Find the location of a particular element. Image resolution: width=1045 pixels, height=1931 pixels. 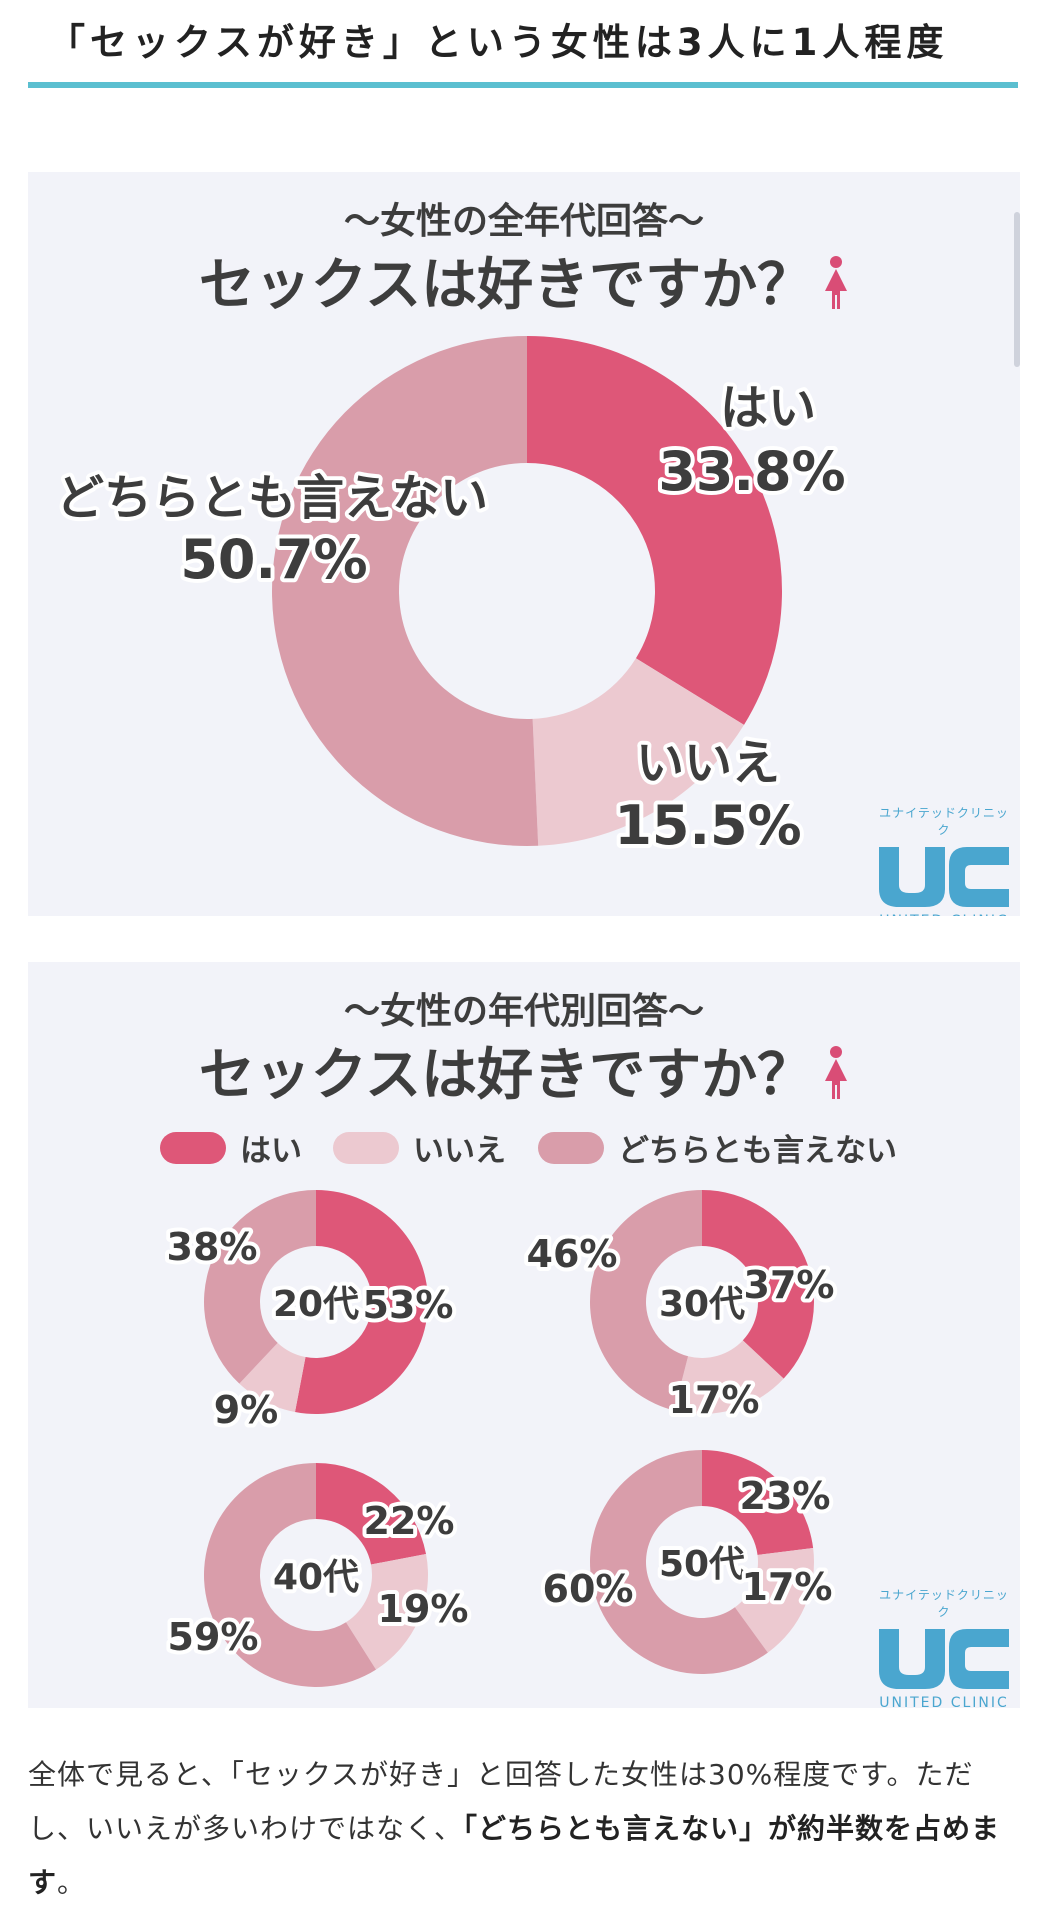

overall-slice-no is located at coordinates (638, 752).